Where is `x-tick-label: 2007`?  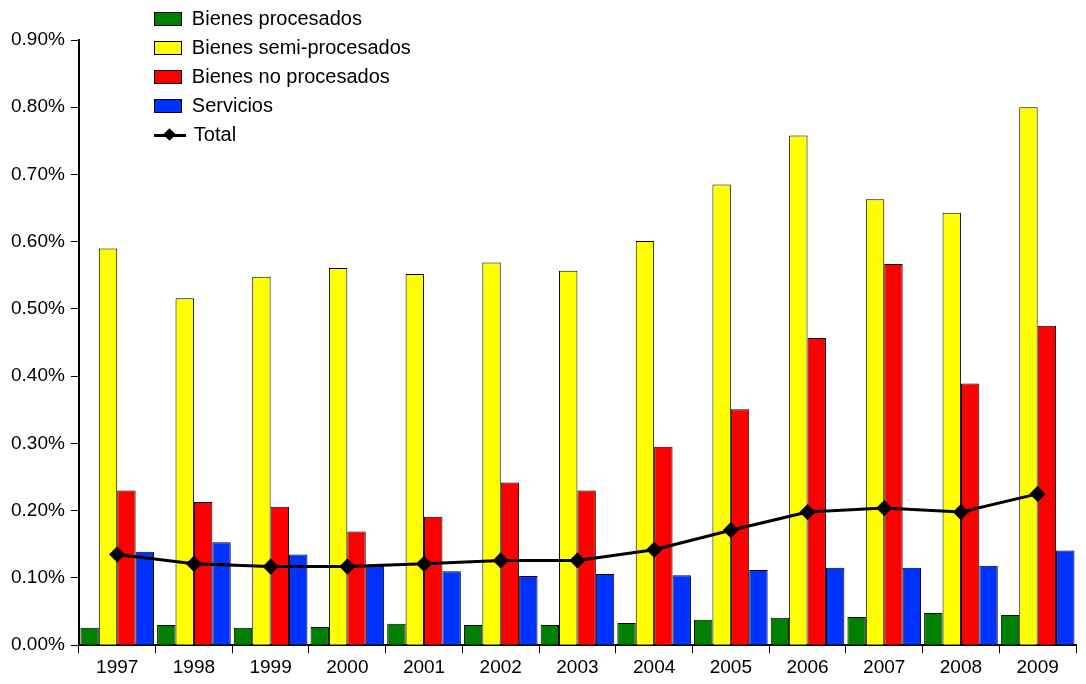
x-tick-label: 2007 is located at coordinates (884, 666).